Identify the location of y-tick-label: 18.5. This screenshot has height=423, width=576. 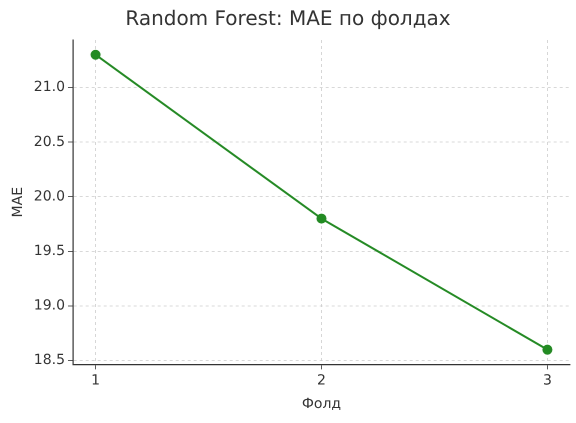
(49, 360).